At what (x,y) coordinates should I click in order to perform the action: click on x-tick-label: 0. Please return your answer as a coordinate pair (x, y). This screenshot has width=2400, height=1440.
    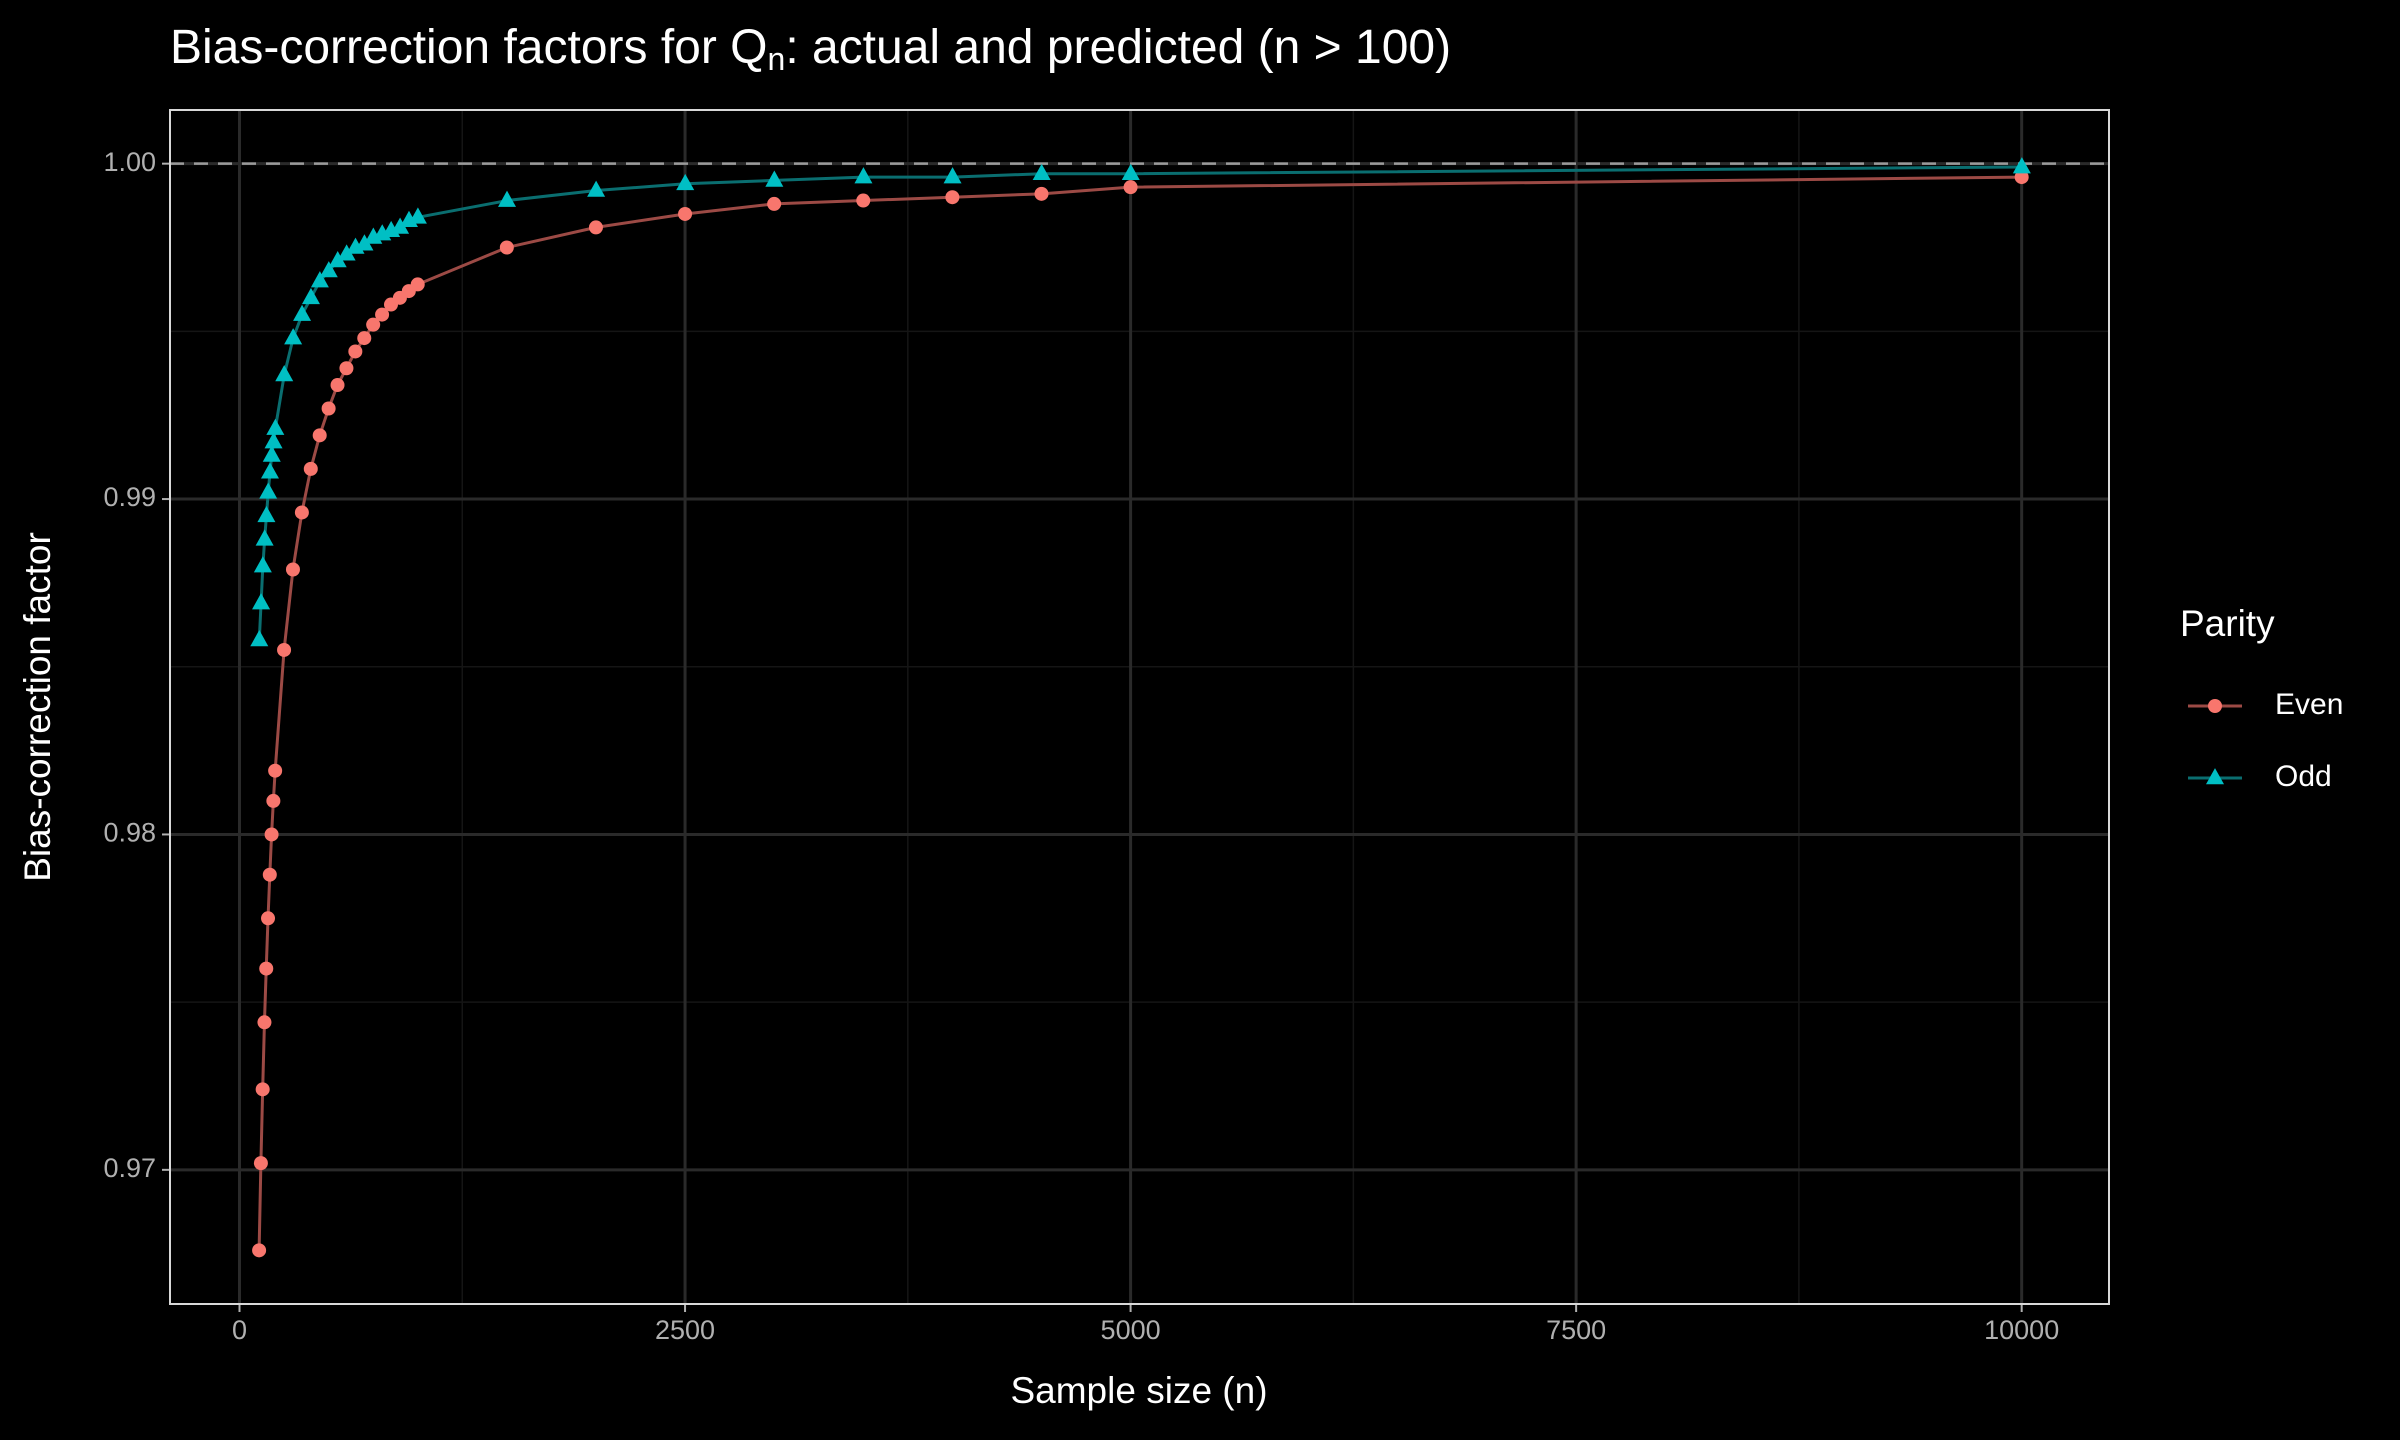
    Looking at the image, I should click on (239, 1330).